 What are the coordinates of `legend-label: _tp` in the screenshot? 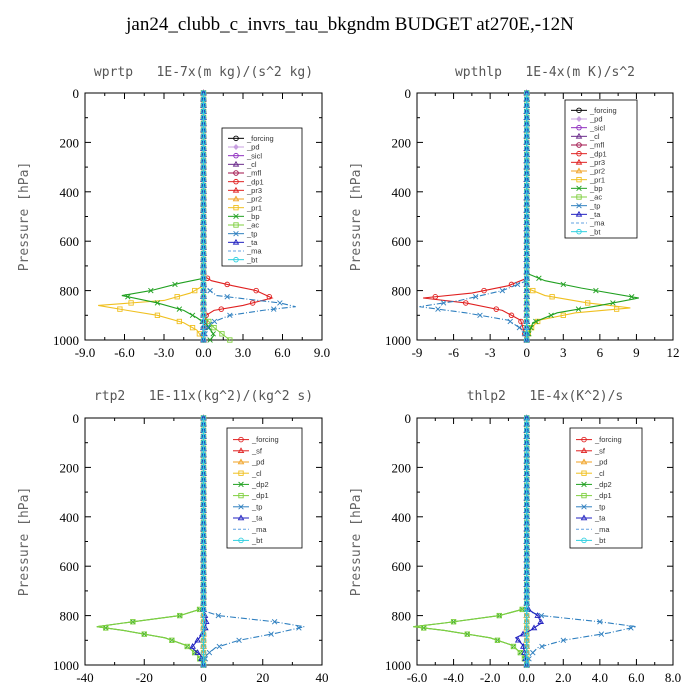 It's located at (251, 233).